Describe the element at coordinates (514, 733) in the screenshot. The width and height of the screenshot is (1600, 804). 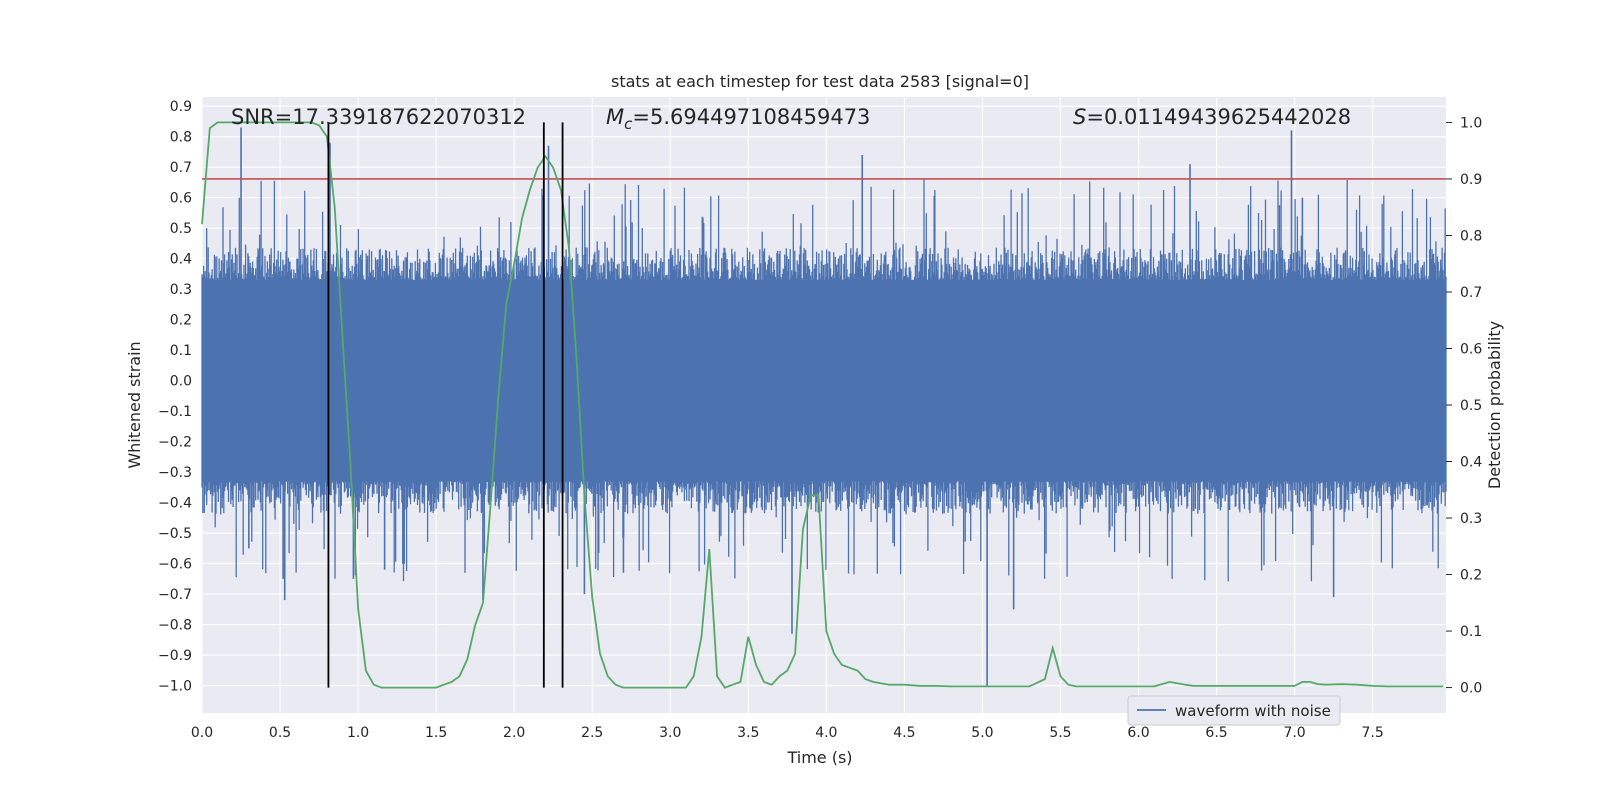
I see `x-tick-label: 2.0` at that location.